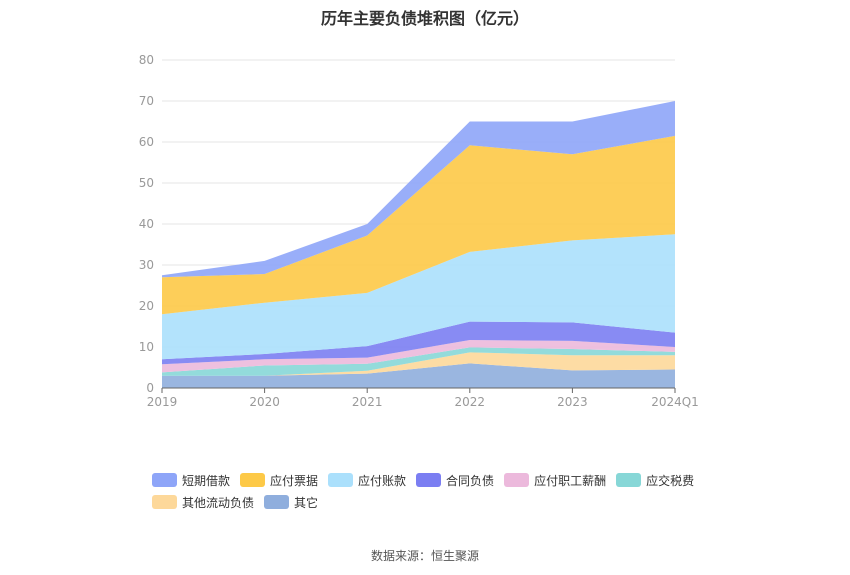 The image size is (850, 575). I want to click on y-tick-label: 30, so click(146, 265).